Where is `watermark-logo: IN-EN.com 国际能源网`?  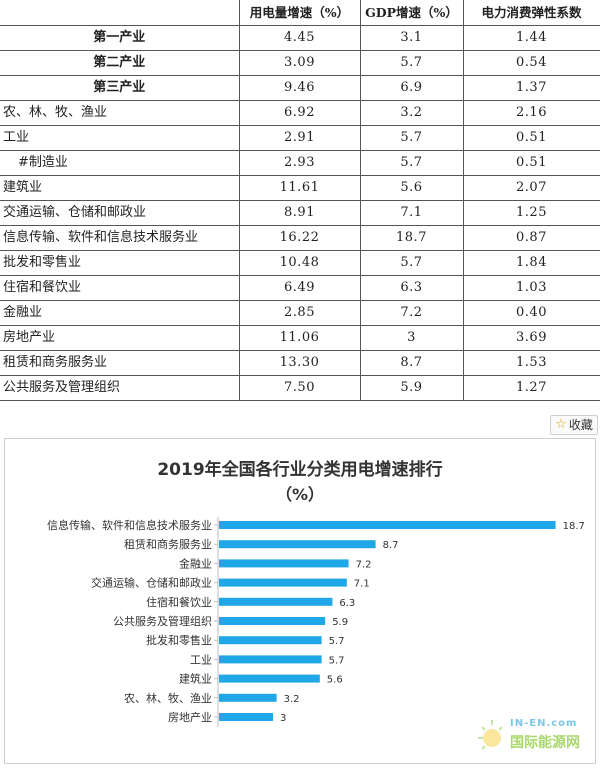 watermark-logo: IN-EN.com 国际能源网 is located at coordinates (530, 737).